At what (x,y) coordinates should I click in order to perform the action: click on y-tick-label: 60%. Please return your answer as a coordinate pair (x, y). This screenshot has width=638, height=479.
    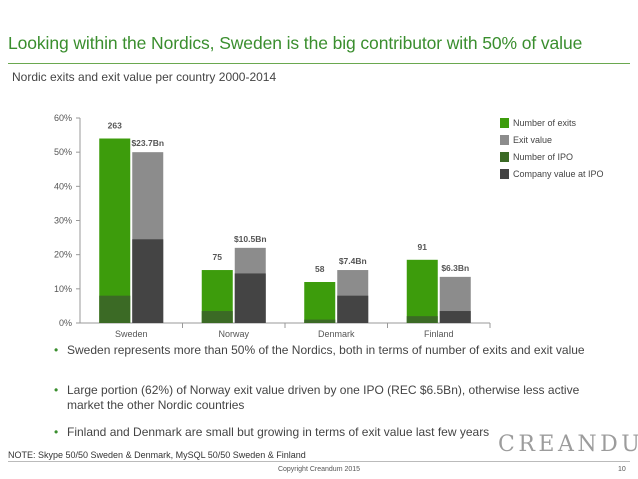
    Looking at the image, I should click on (63, 118).